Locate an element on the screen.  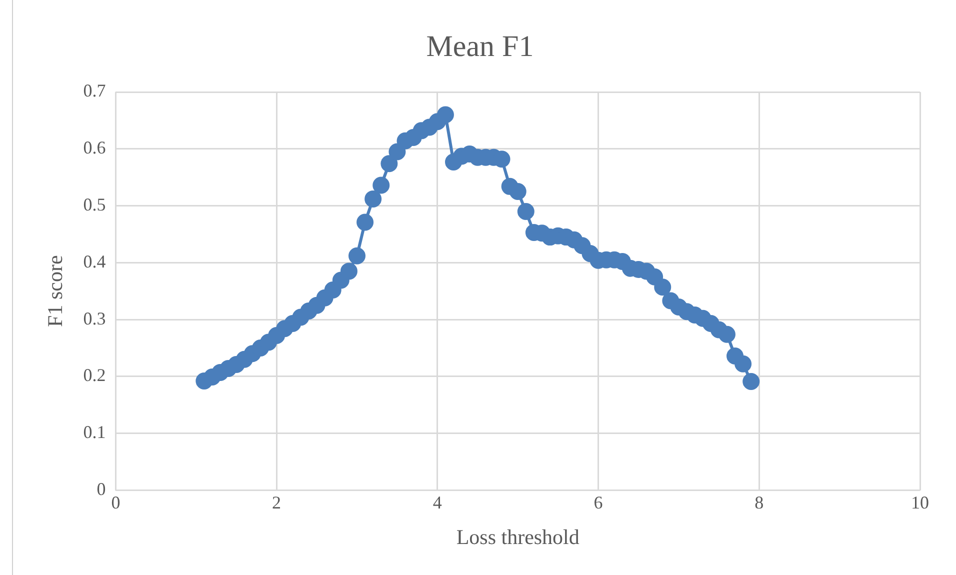
y-tick-label: 0 is located at coordinates (101, 488).